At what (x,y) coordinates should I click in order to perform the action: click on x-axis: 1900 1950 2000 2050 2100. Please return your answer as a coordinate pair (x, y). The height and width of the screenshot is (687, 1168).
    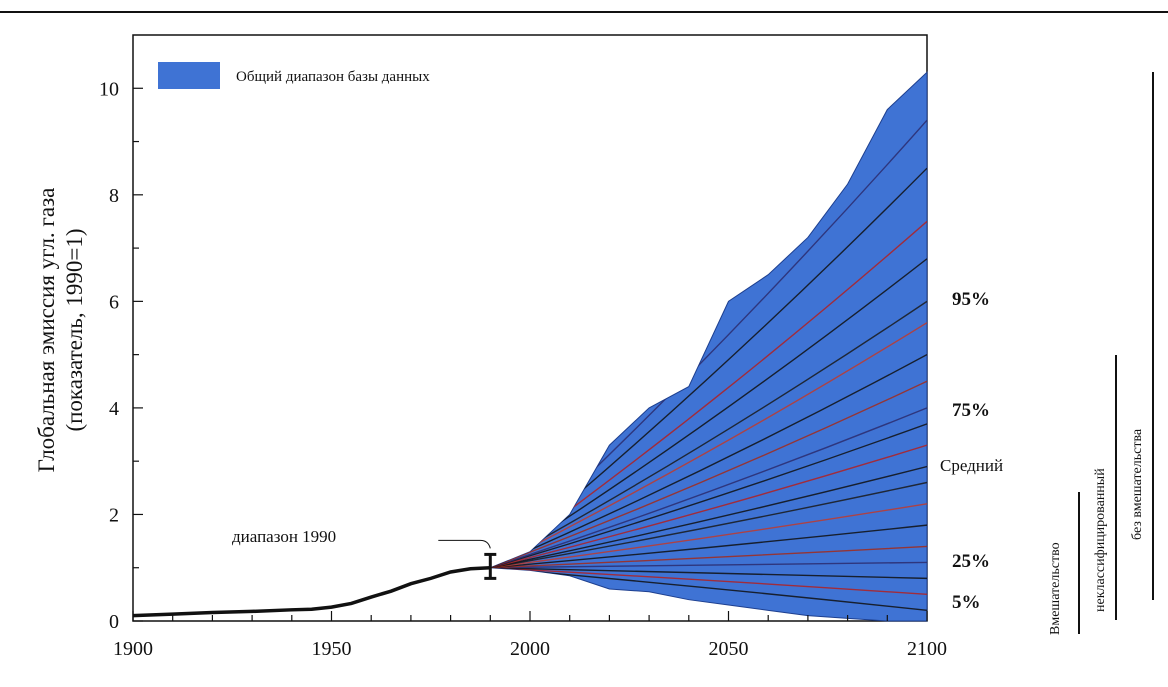
    Looking at the image, I should click on (530, 635).